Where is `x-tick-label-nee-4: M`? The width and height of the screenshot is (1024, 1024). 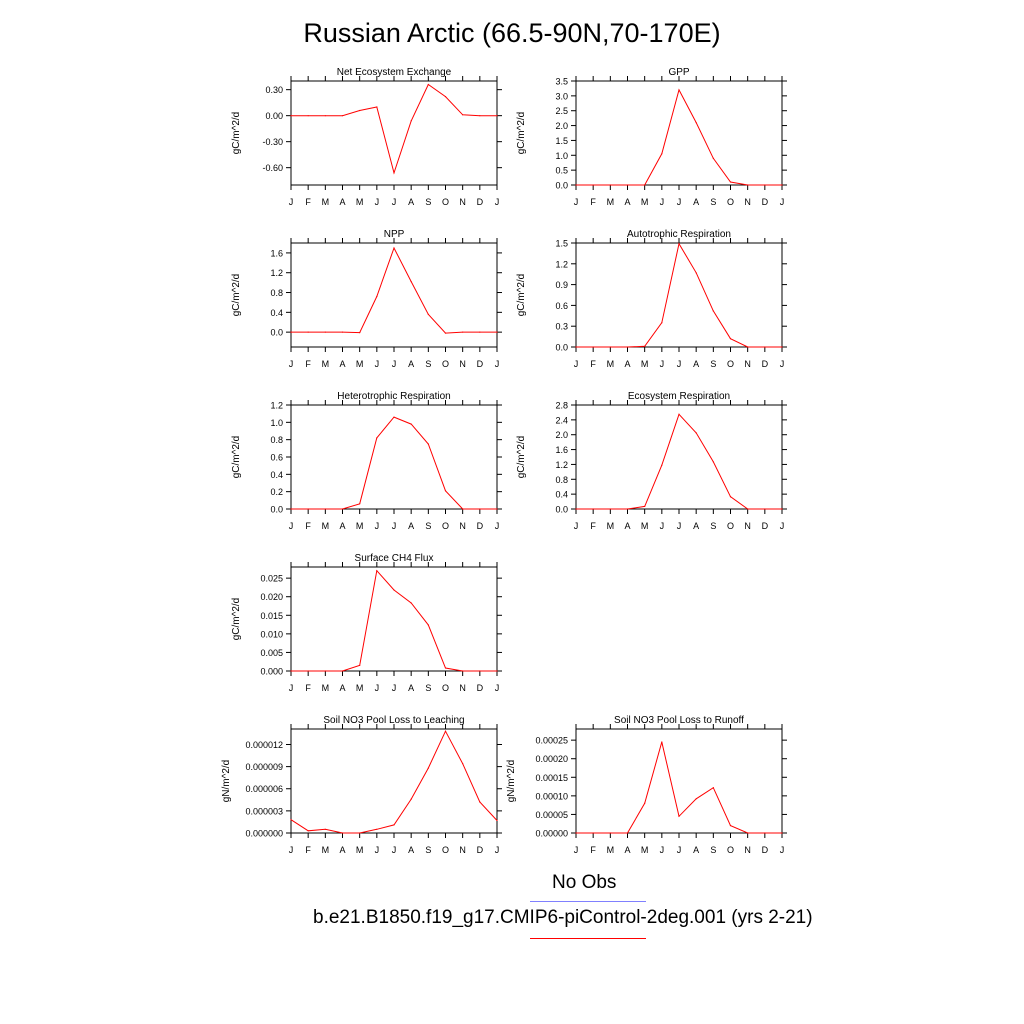
x-tick-label-nee-4: M is located at coordinates (360, 202).